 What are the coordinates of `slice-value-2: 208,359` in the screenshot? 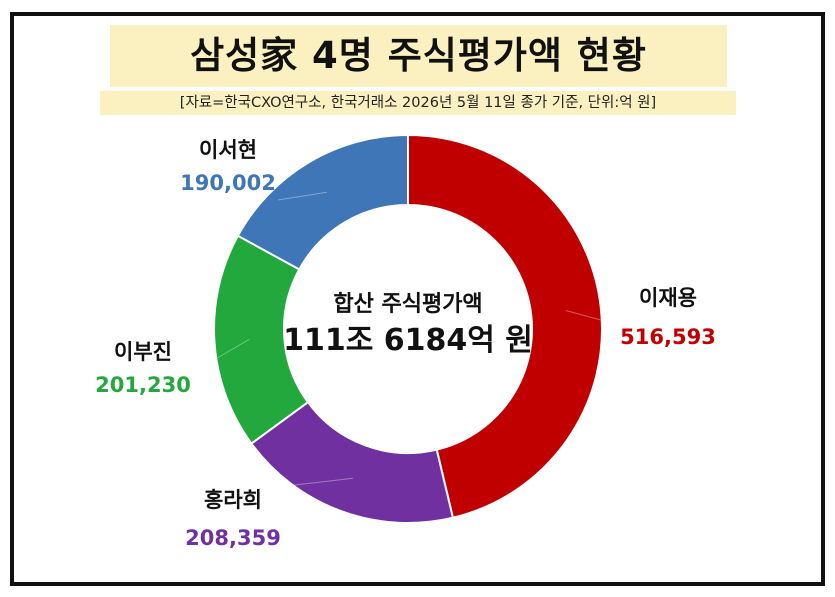 It's located at (233, 538).